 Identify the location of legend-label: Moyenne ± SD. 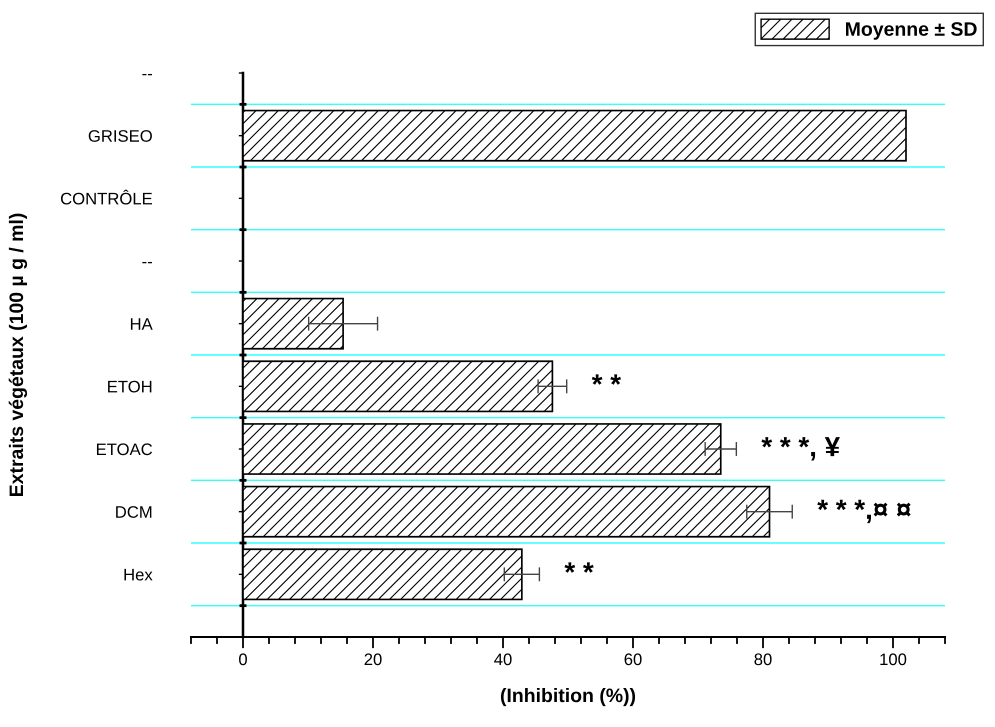
(911, 31).